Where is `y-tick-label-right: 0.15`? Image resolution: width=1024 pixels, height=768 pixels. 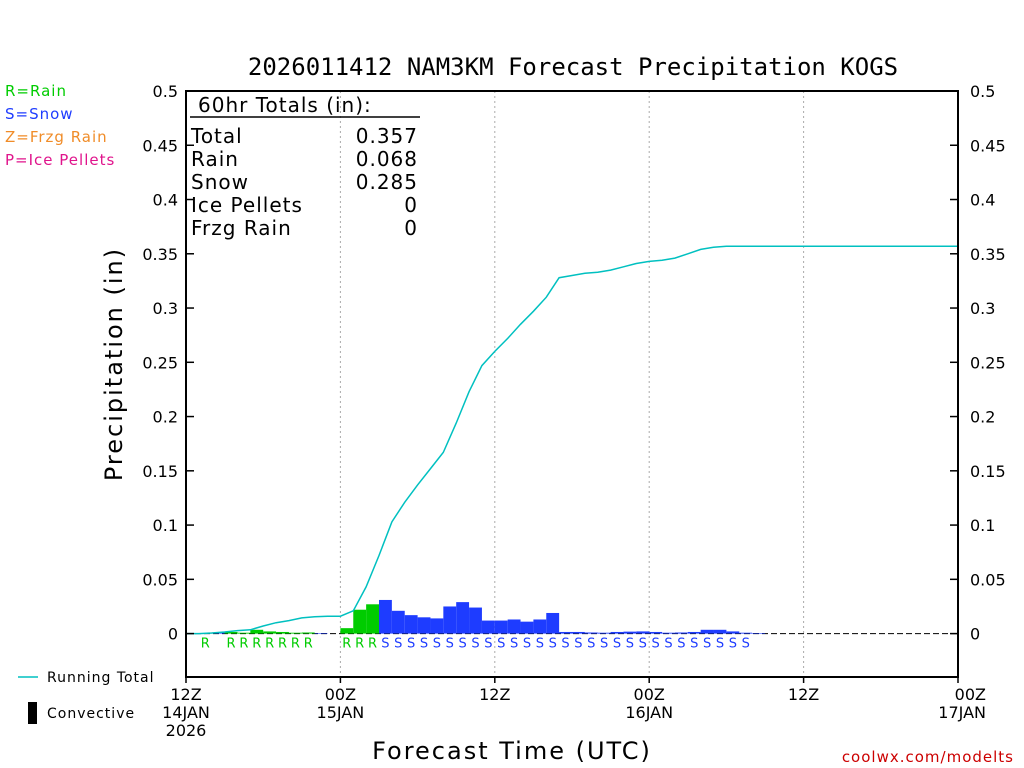 y-tick-label-right: 0.15 is located at coordinates (988, 471).